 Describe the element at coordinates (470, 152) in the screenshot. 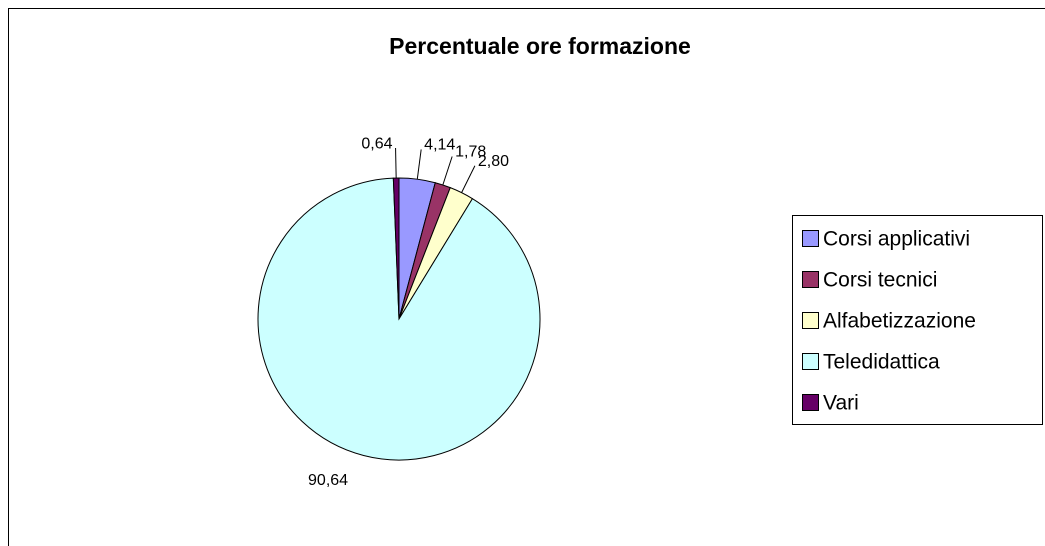

I see `data-label: 1,78` at that location.